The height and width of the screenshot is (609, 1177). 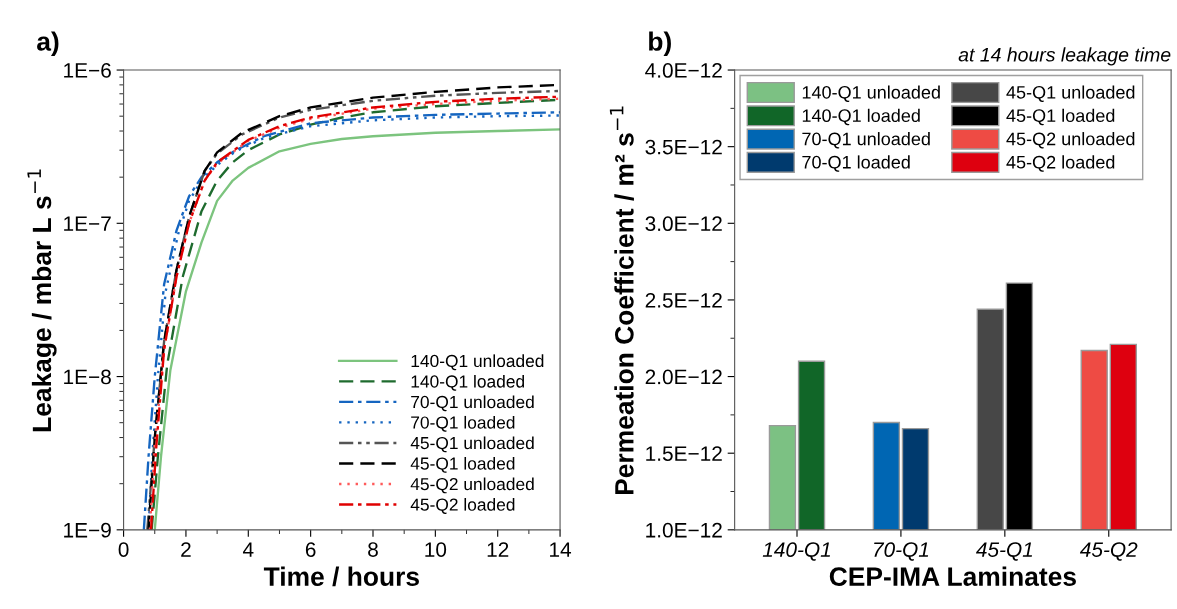 What do you see at coordinates (684, 453) in the screenshot?
I see `y-tick-label: 1.5E−12` at bounding box center [684, 453].